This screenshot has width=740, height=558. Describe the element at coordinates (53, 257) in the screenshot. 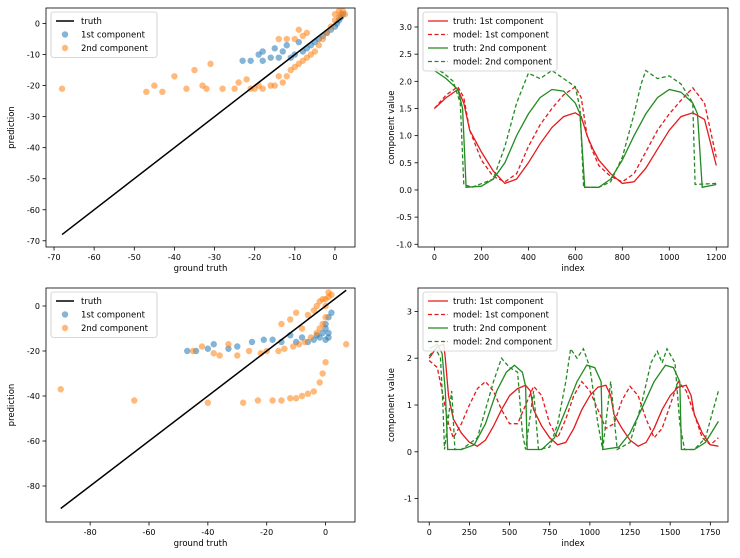

I see `x-tick-label: -70` at that location.